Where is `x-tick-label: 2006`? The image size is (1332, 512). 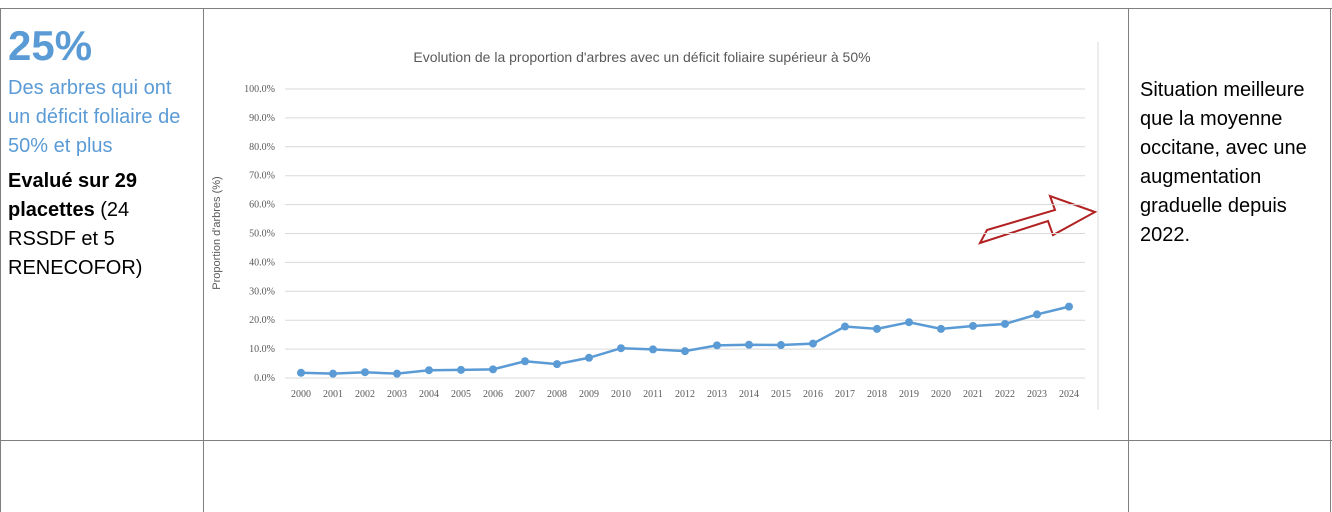 x-tick-label: 2006 is located at coordinates (493, 394).